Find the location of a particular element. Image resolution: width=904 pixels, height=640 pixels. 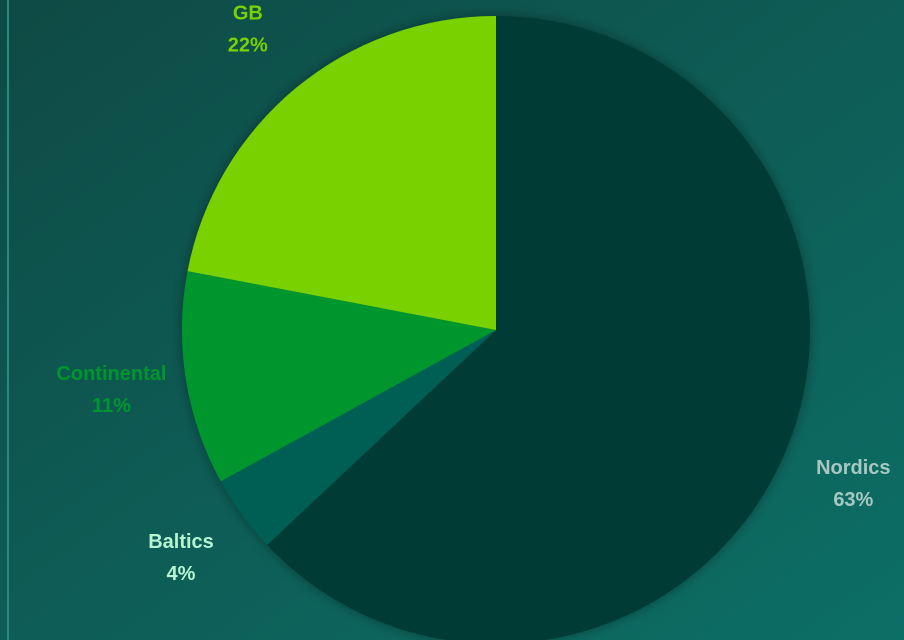

slice-label: GB is located at coordinates (248, 13).